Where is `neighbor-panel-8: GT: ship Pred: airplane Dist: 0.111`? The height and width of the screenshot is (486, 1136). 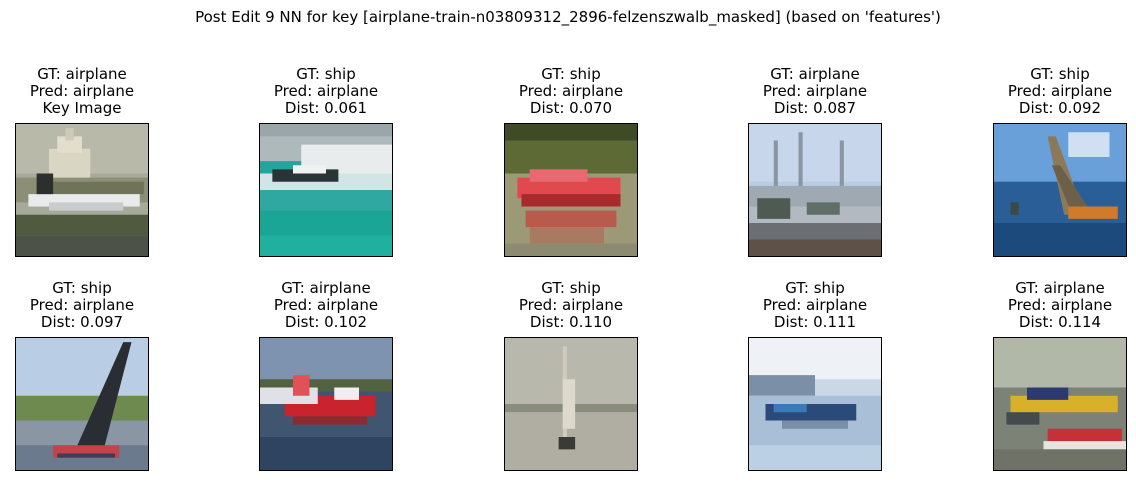
neighbor-panel-8: GT: ship Pred: airplane Dist: 0.111 is located at coordinates (815, 305).